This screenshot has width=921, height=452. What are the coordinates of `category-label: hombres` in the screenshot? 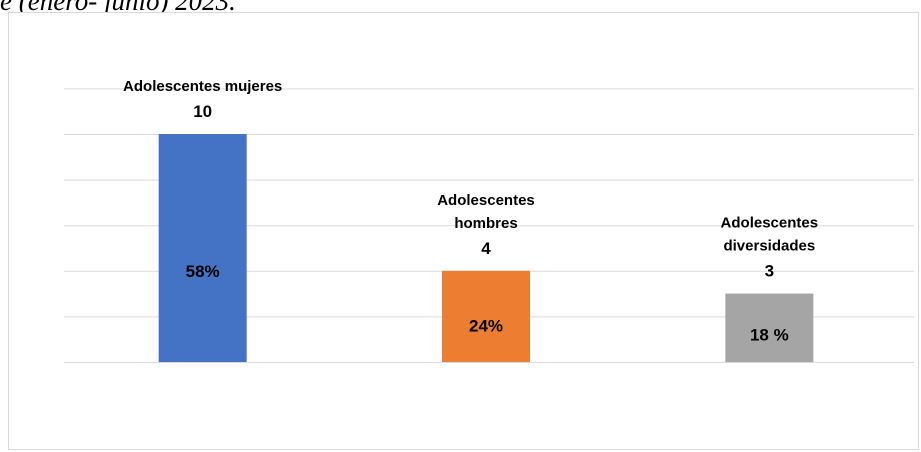 It's located at (485, 223).